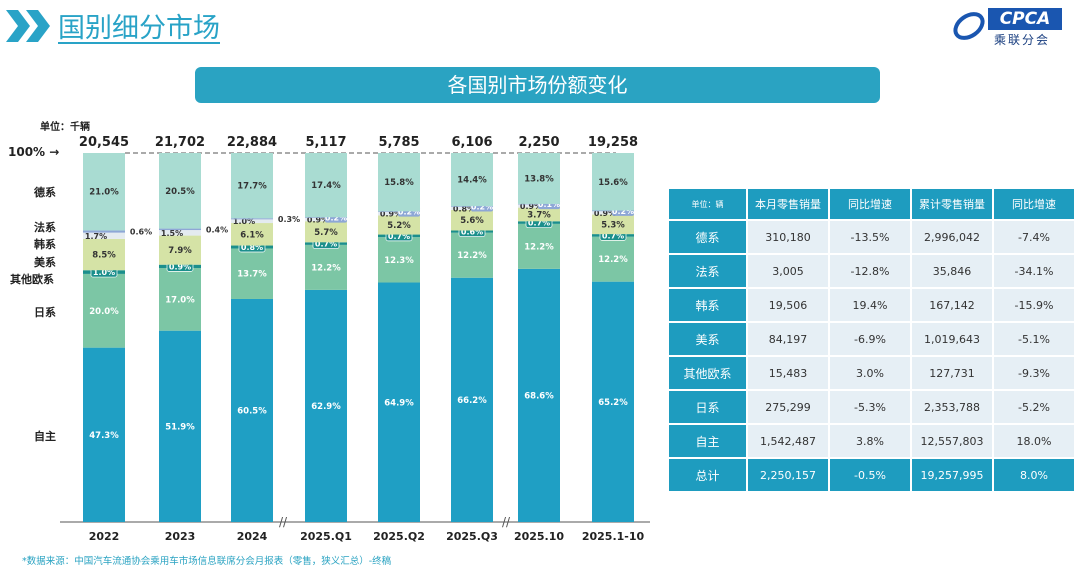 This screenshot has height=571, width=1080. What do you see at coordinates (252, 142) in the screenshot?
I see `total-label: 22,884` at bounding box center [252, 142].